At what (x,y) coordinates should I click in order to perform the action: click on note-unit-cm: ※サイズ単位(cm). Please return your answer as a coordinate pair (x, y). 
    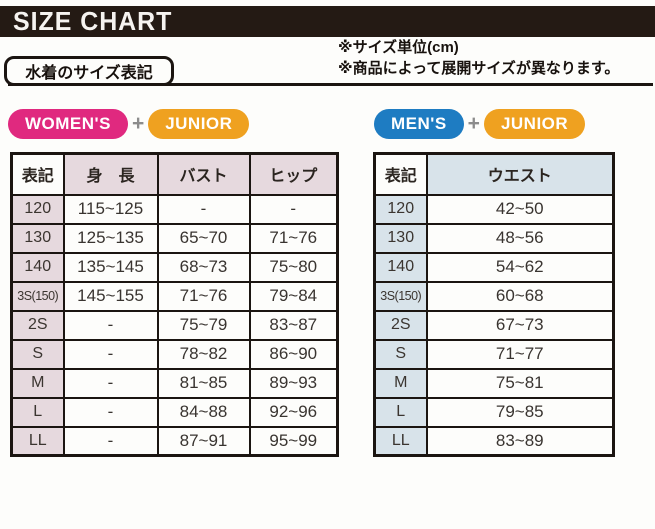
    Looking at the image, I should click on (398, 47).